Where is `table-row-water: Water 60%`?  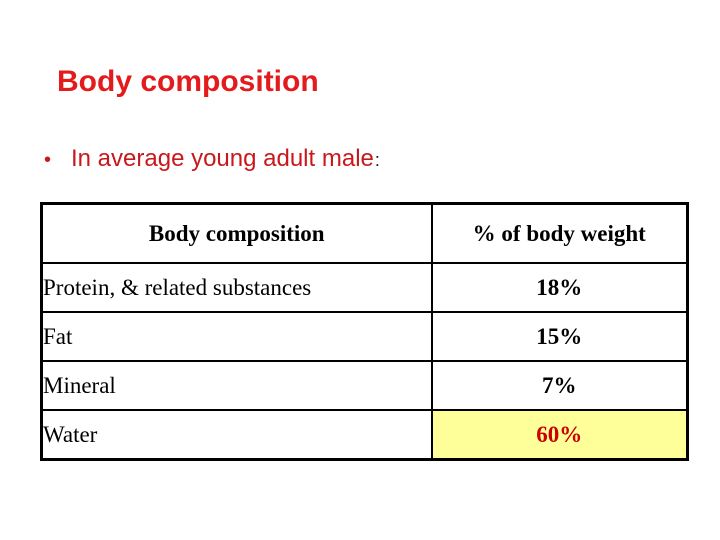
table-row-water: Water 60% is located at coordinates (364, 435).